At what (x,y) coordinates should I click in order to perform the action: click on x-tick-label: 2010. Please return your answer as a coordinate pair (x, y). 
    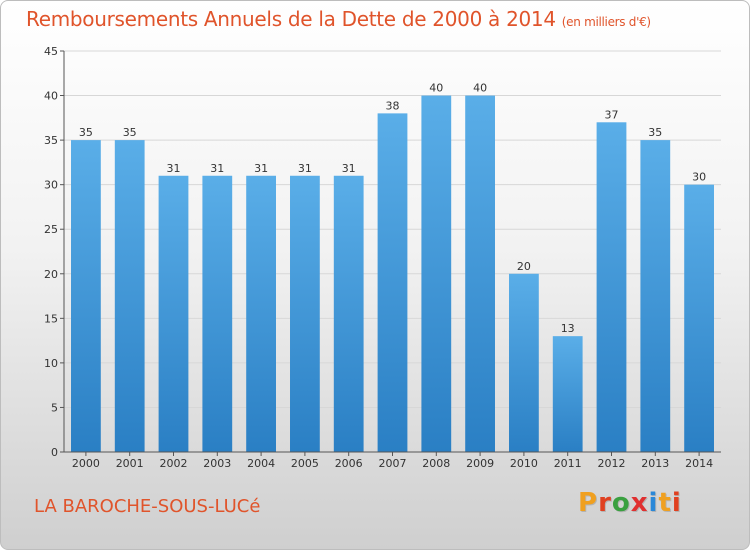
    Looking at the image, I should click on (524, 463).